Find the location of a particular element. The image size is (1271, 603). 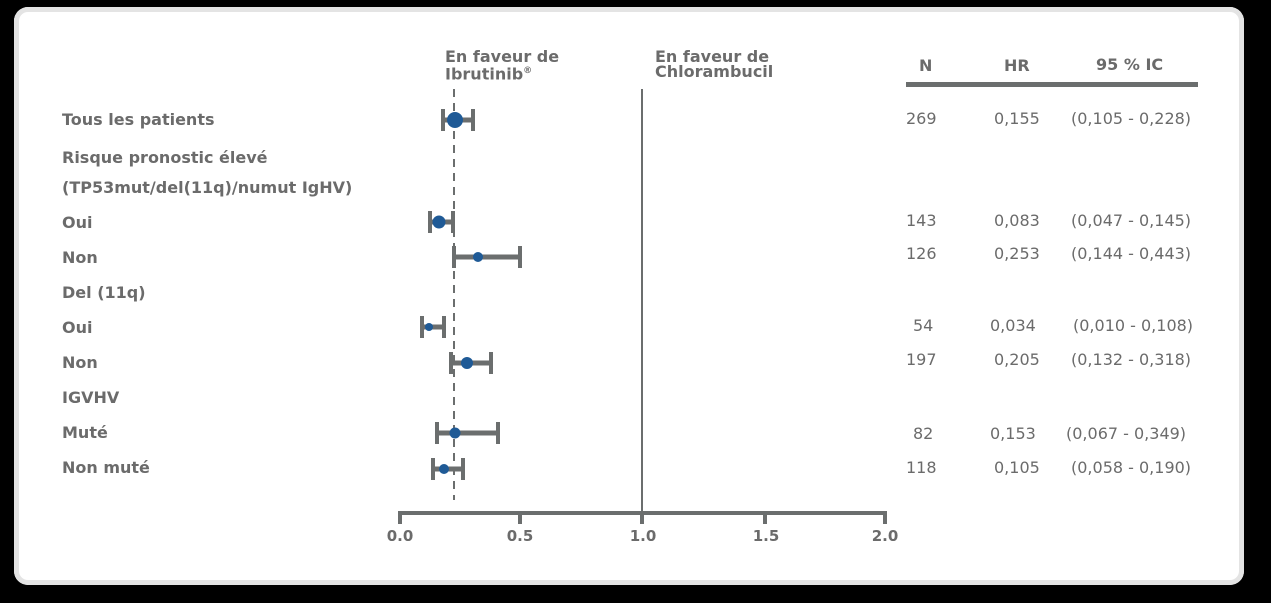

favor-chlorambucil-label: En faveur de Chlorambucil is located at coordinates (714, 64).